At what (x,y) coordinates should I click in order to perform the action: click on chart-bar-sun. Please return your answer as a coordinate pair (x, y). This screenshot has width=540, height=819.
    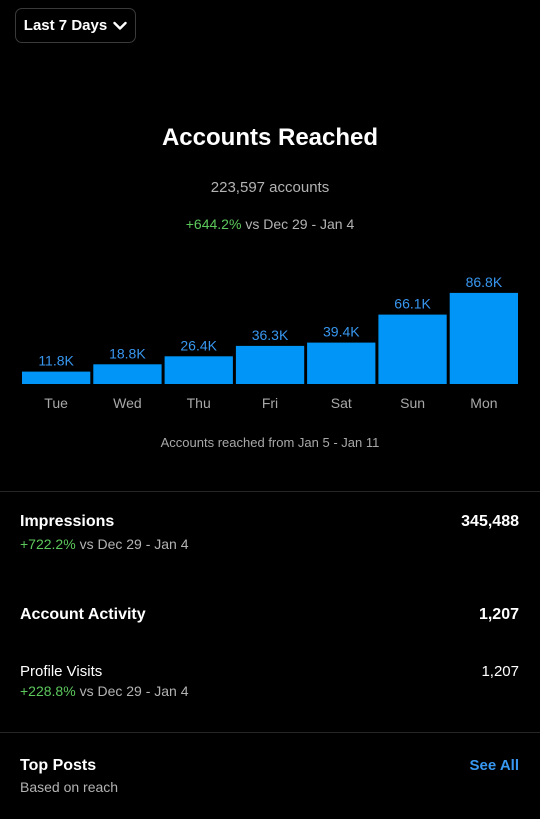
    Looking at the image, I should click on (412, 349).